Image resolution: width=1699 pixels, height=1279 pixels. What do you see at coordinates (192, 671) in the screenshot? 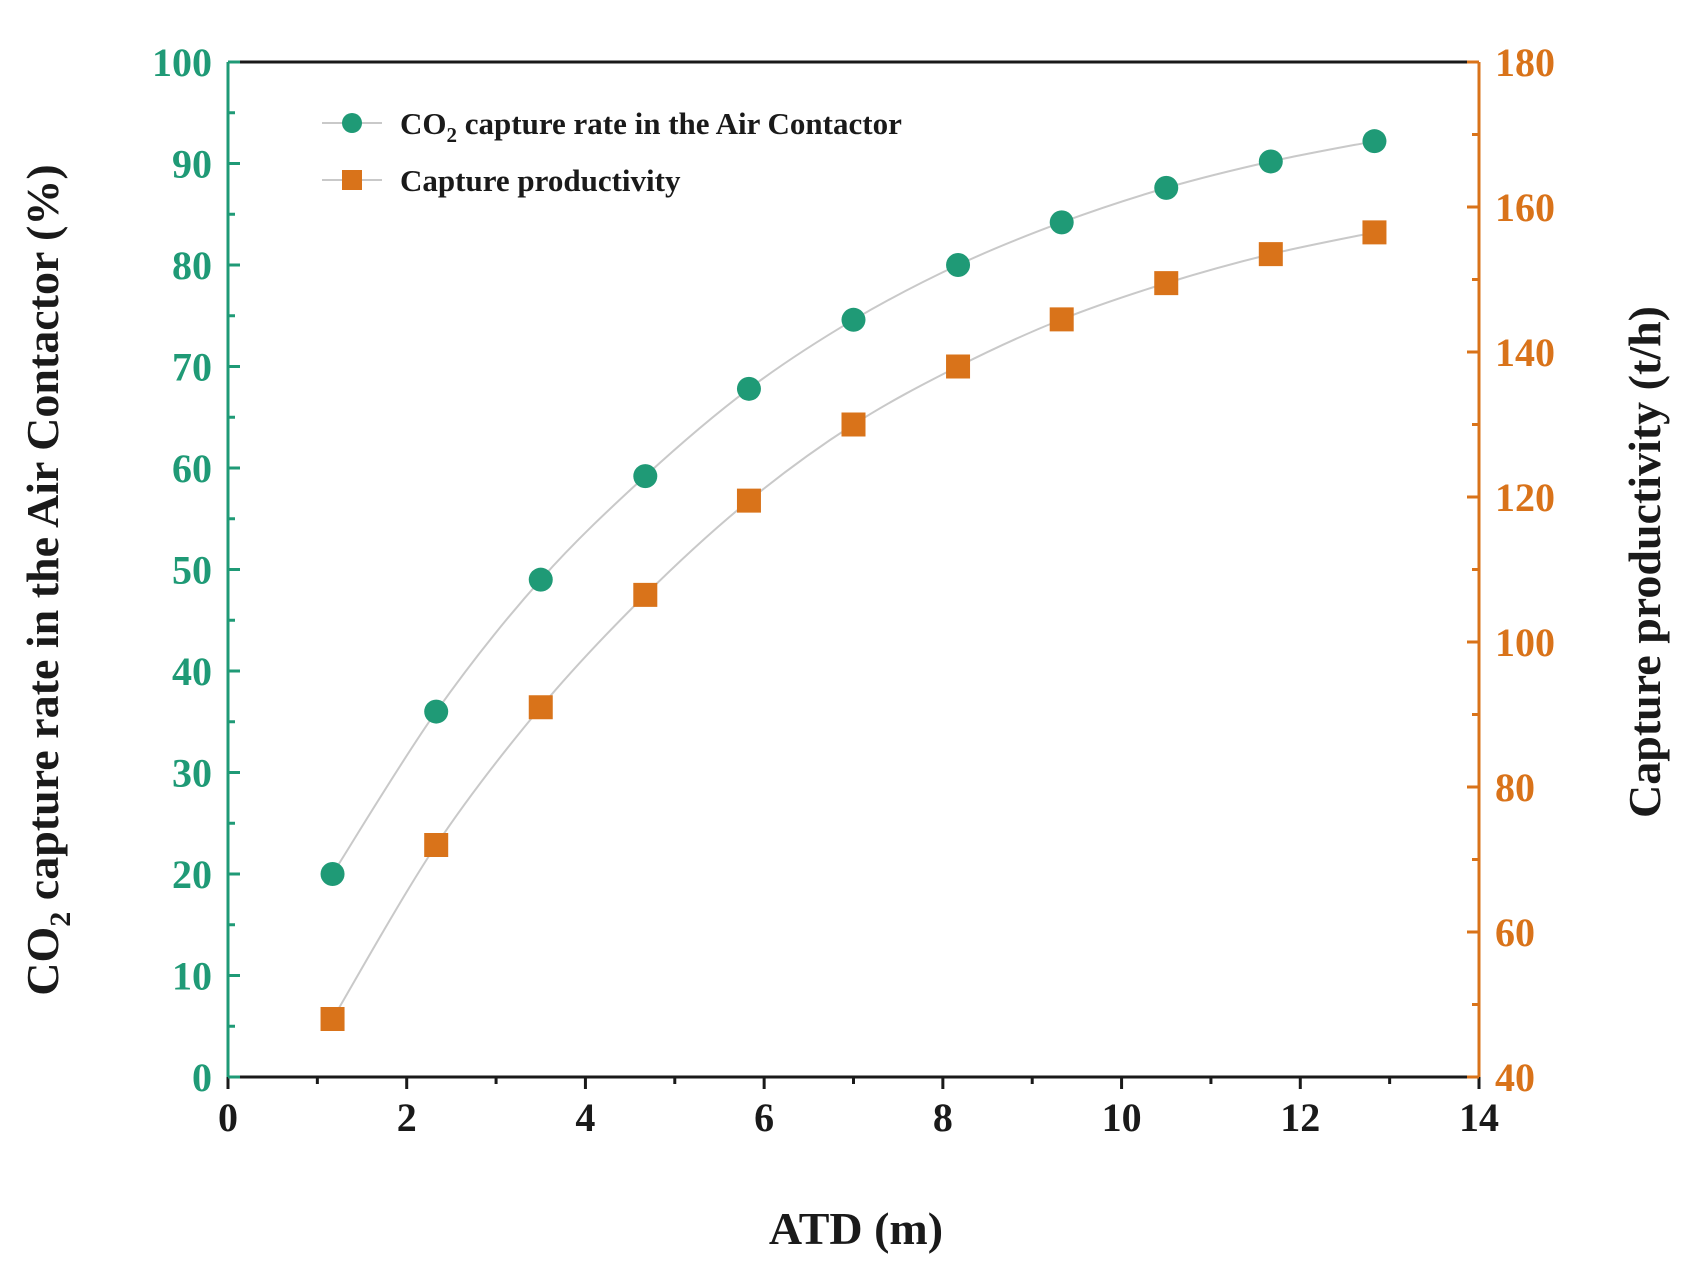
I see `left-y-tick-label: 40` at bounding box center [192, 671].